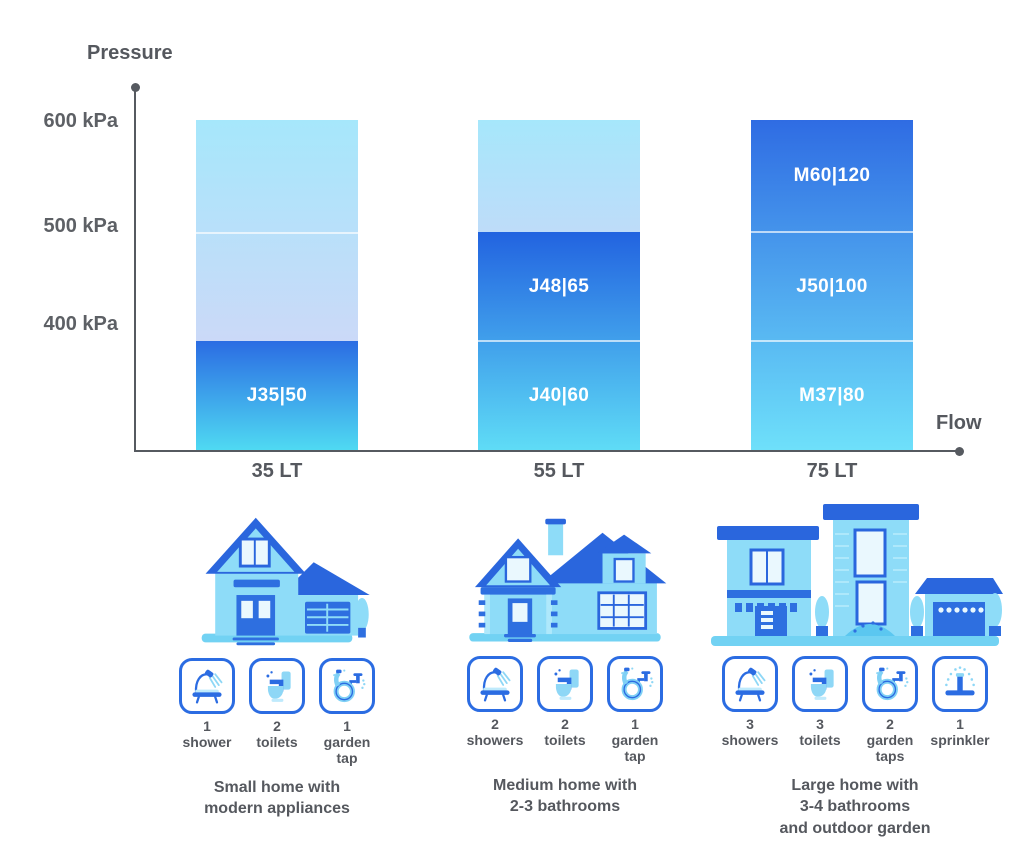 The height and width of the screenshot is (850, 1024). Describe the element at coordinates (135, 269) in the screenshot. I see `y-axis-line` at that location.